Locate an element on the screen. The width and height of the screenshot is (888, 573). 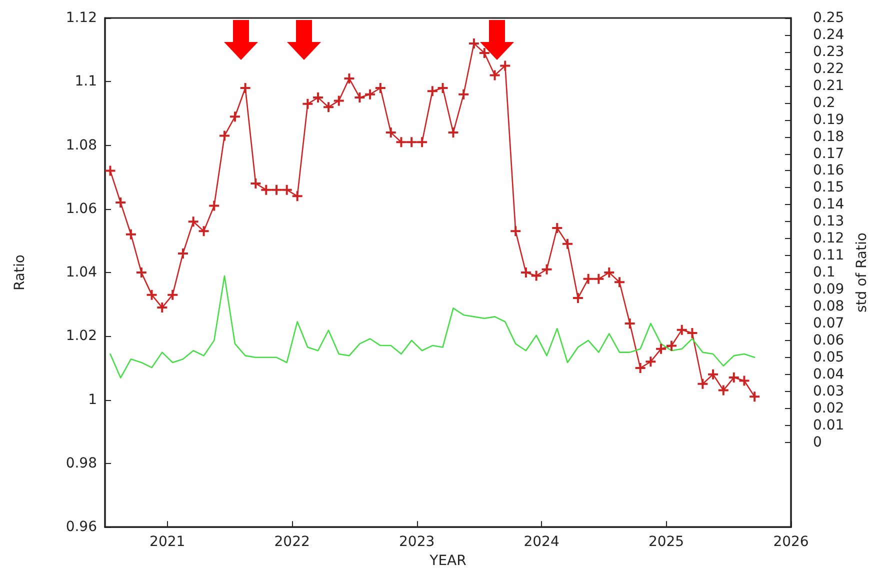
y-tick-label: 1.04 is located at coordinates (82, 272).